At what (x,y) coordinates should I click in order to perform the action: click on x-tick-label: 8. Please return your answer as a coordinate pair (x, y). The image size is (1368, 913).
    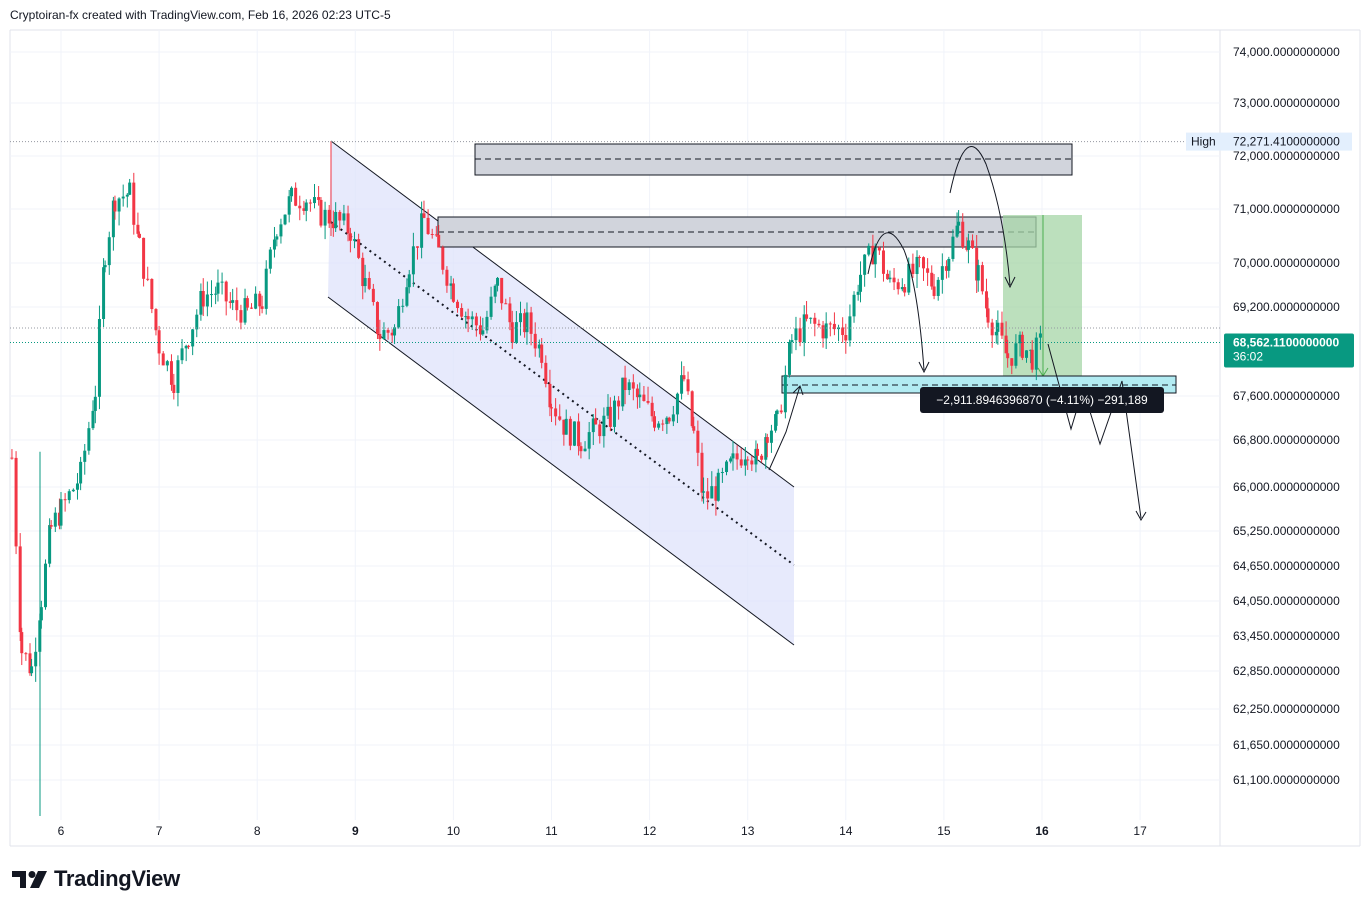
    Looking at the image, I should click on (257, 831).